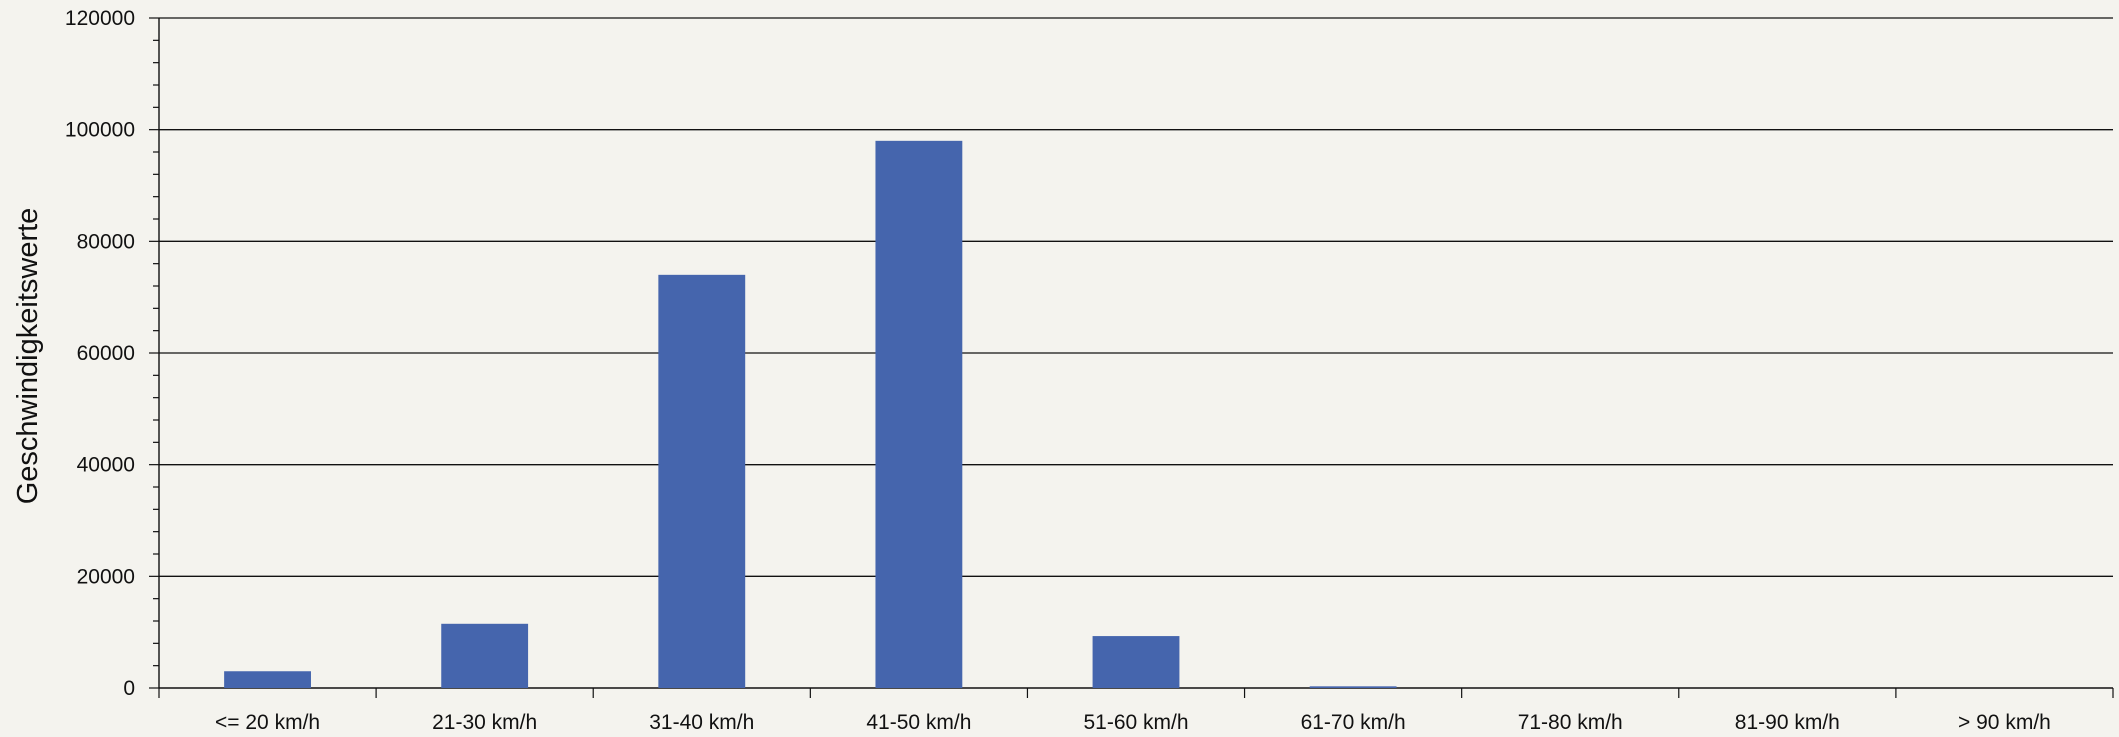 This screenshot has width=2119, height=737. Describe the element at coordinates (100, 18) in the screenshot. I see `y-tick-label: 120000` at that location.